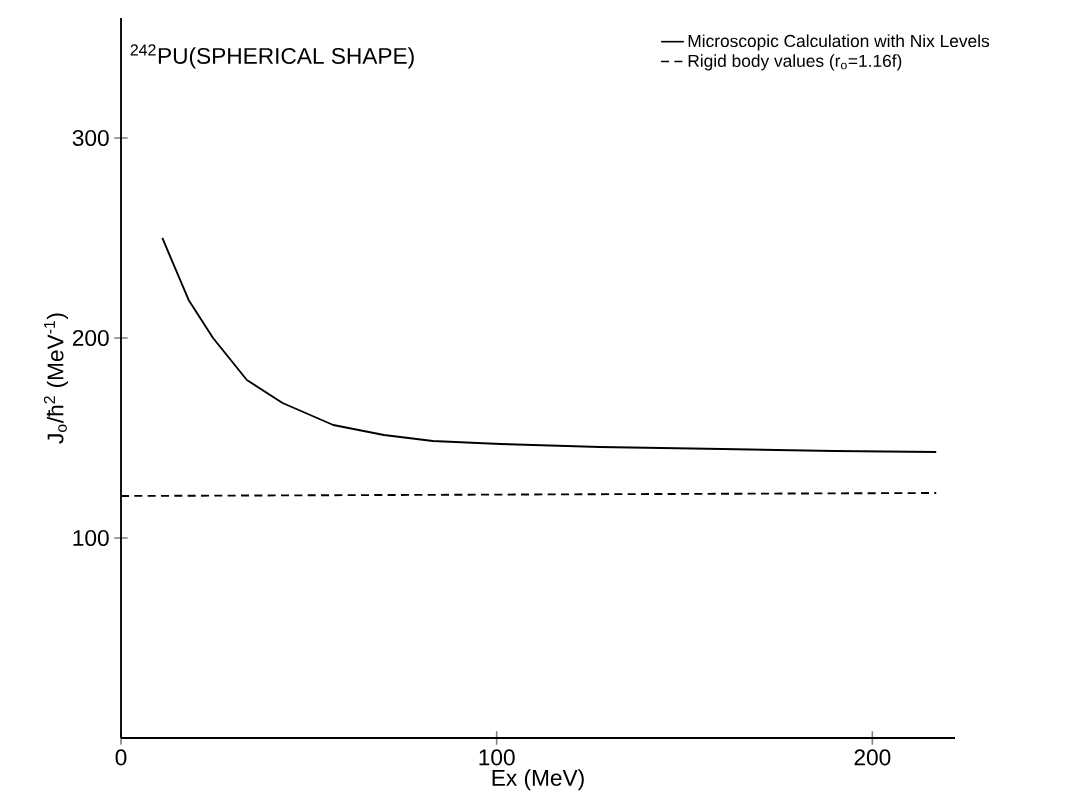 The width and height of the screenshot is (1072, 809). I want to click on y-tick-label: 300, so click(90, 138).